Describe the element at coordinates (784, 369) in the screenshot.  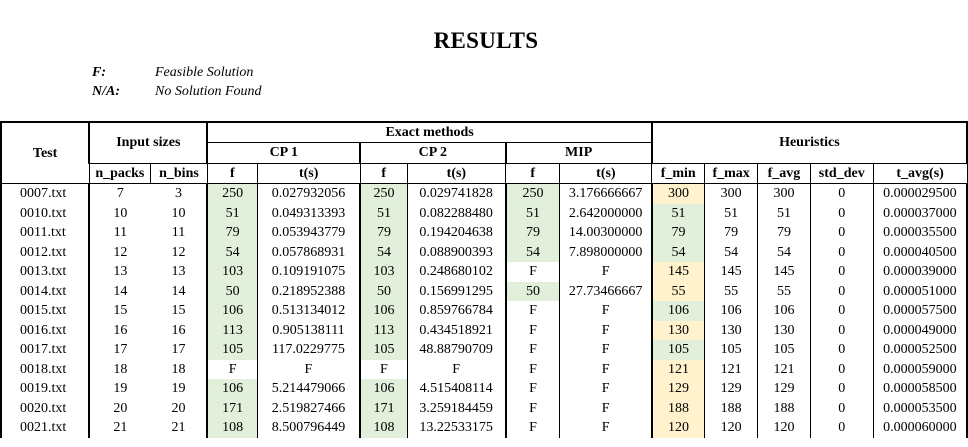
I see `cell-f-avg: 121` at that location.